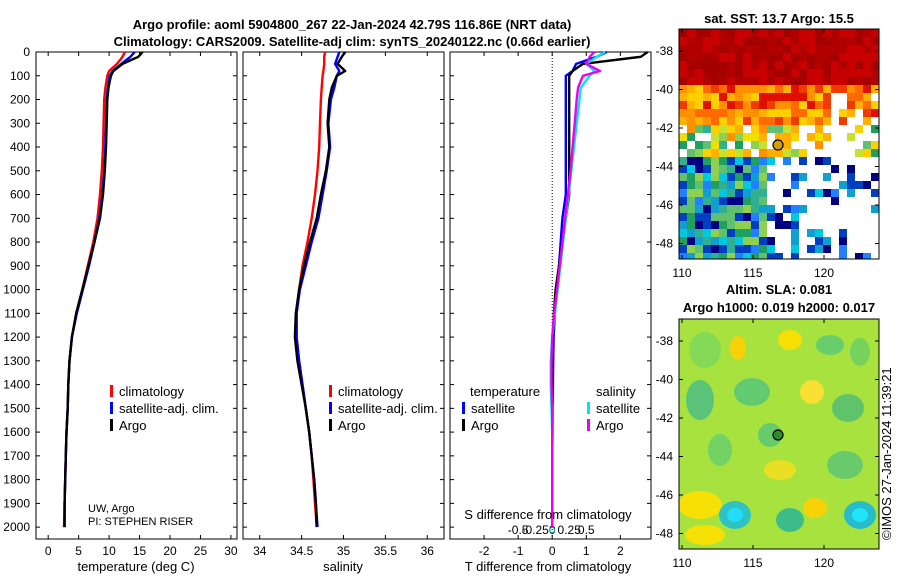 This screenshot has height=580, width=900. What do you see at coordinates (20, 147) in the screenshot?
I see `depth-tick-label: 400` at bounding box center [20, 147].